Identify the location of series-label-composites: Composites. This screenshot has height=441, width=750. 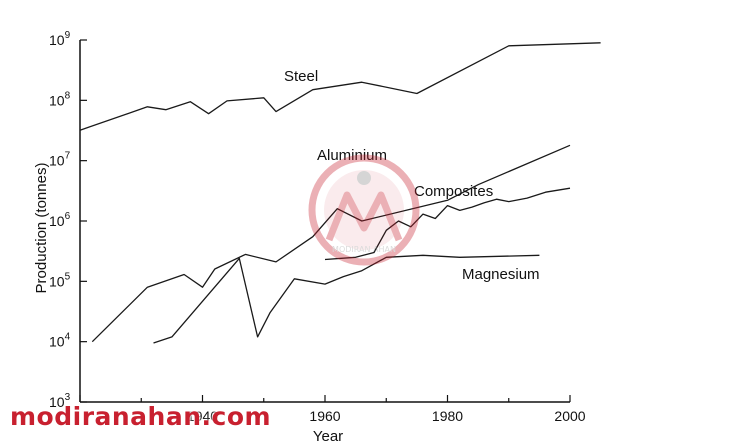
(453, 191).